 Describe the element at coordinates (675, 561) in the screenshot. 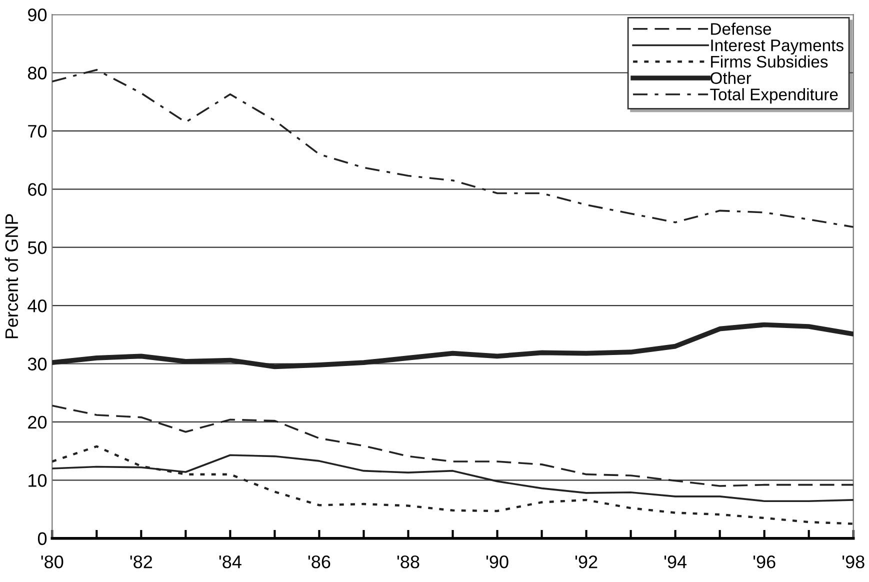

I see `x-tick-label: '94` at that location.